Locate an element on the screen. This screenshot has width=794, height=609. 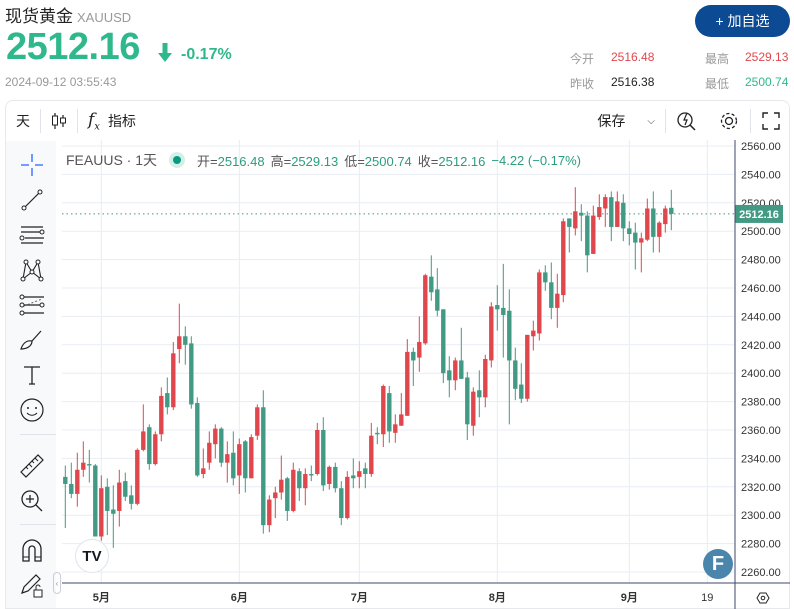
prev-close-label: 昨收 is located at coordinates (582, 84).